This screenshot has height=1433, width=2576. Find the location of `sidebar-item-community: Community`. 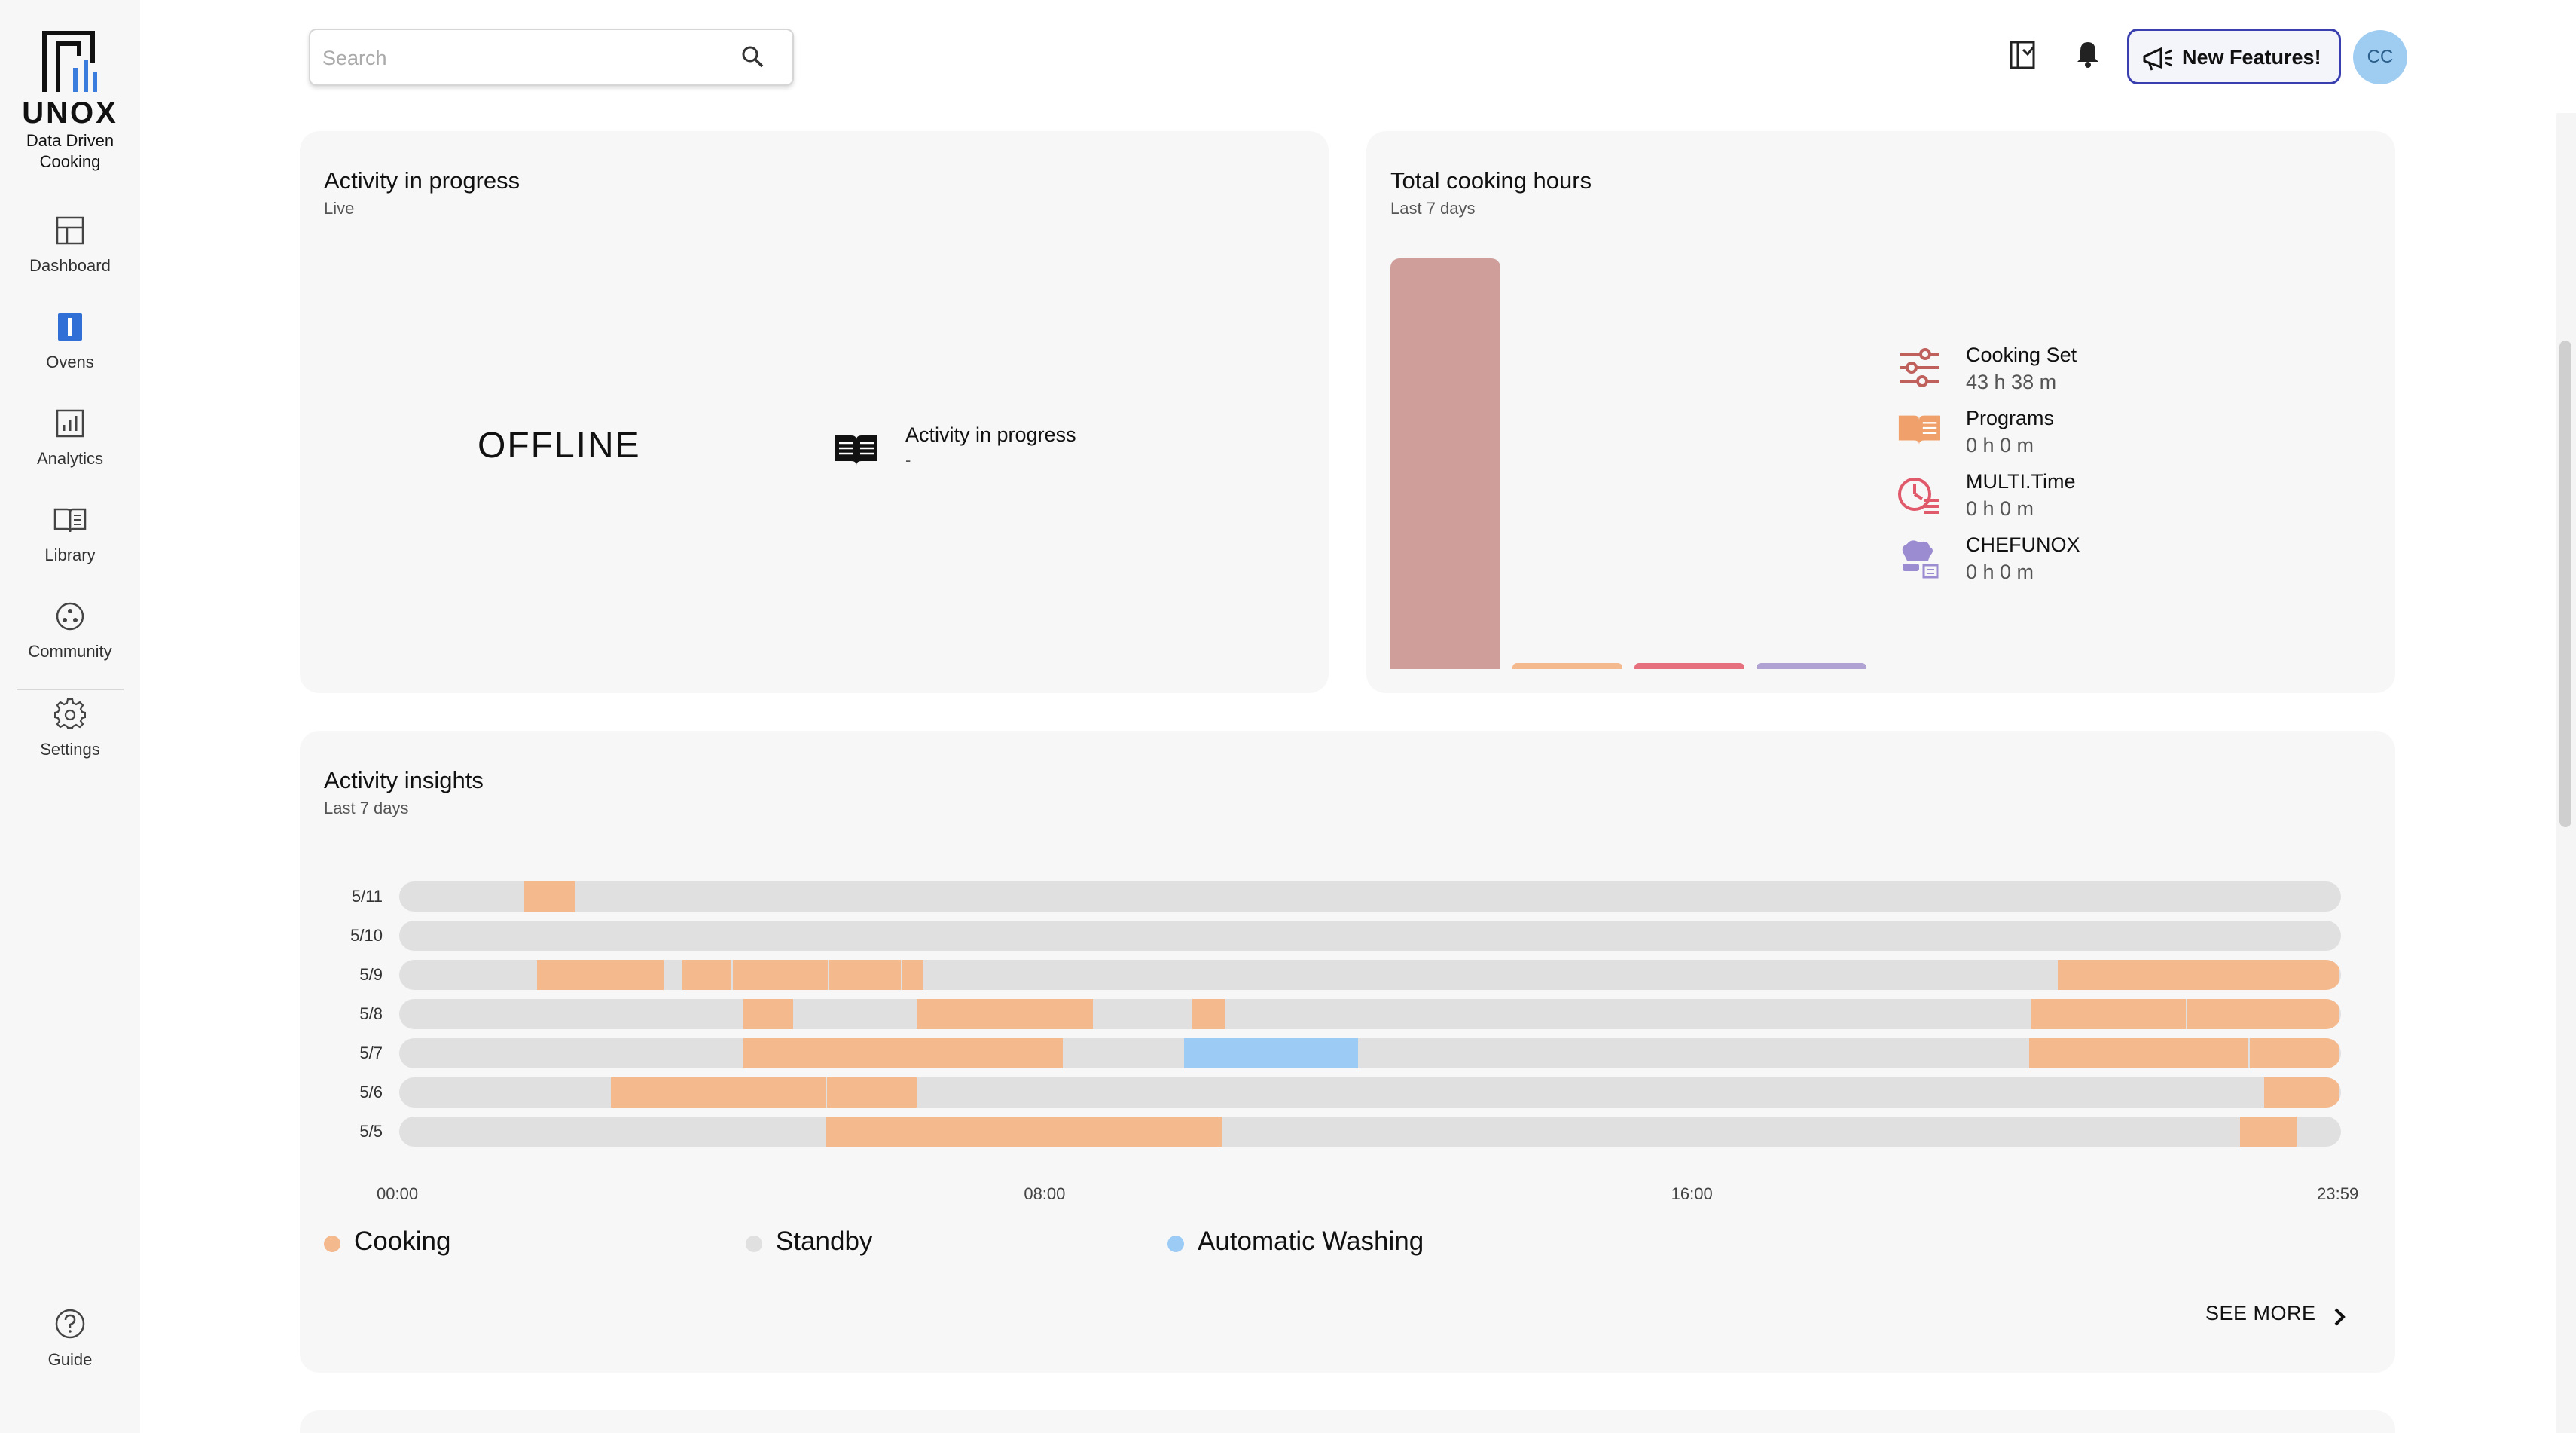

sidebar-item-community: Community is located at coordinates (70, 631).